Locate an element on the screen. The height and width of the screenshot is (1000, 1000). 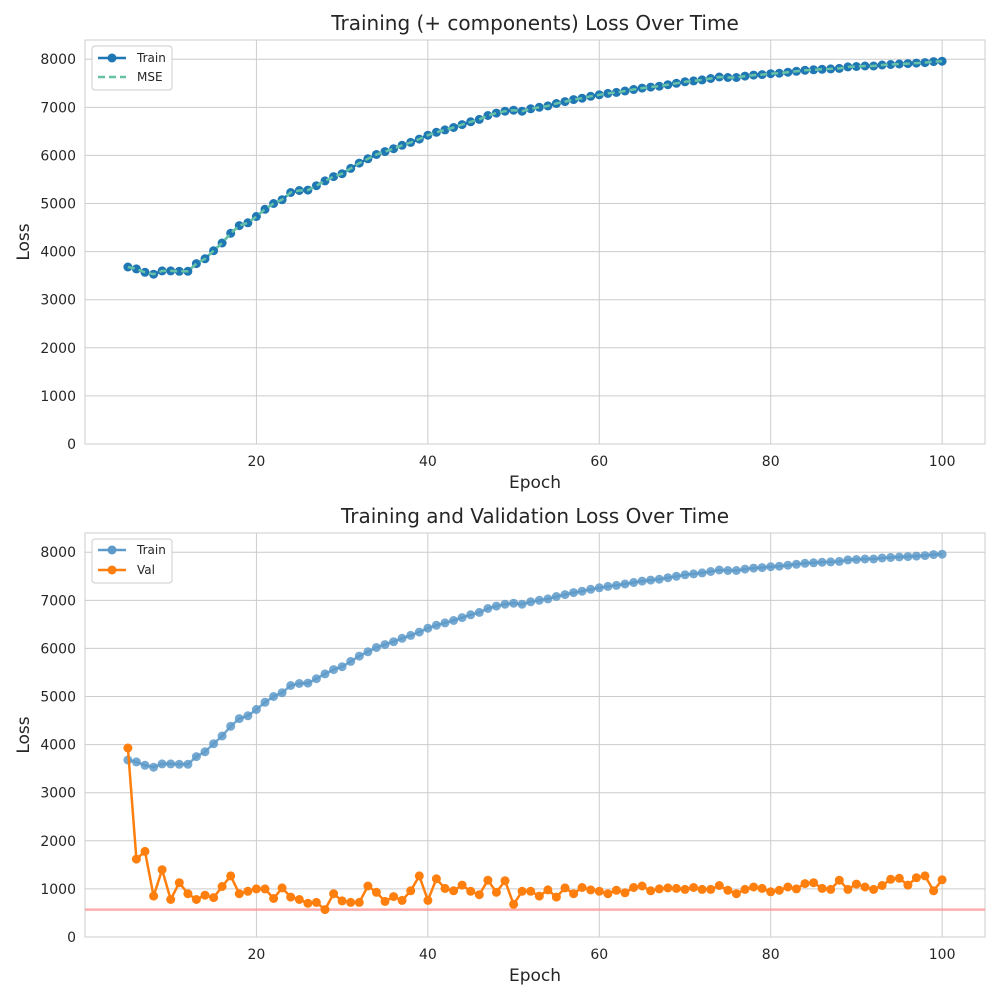
x-tick-label: 100 is located at coordinates (942, 462).